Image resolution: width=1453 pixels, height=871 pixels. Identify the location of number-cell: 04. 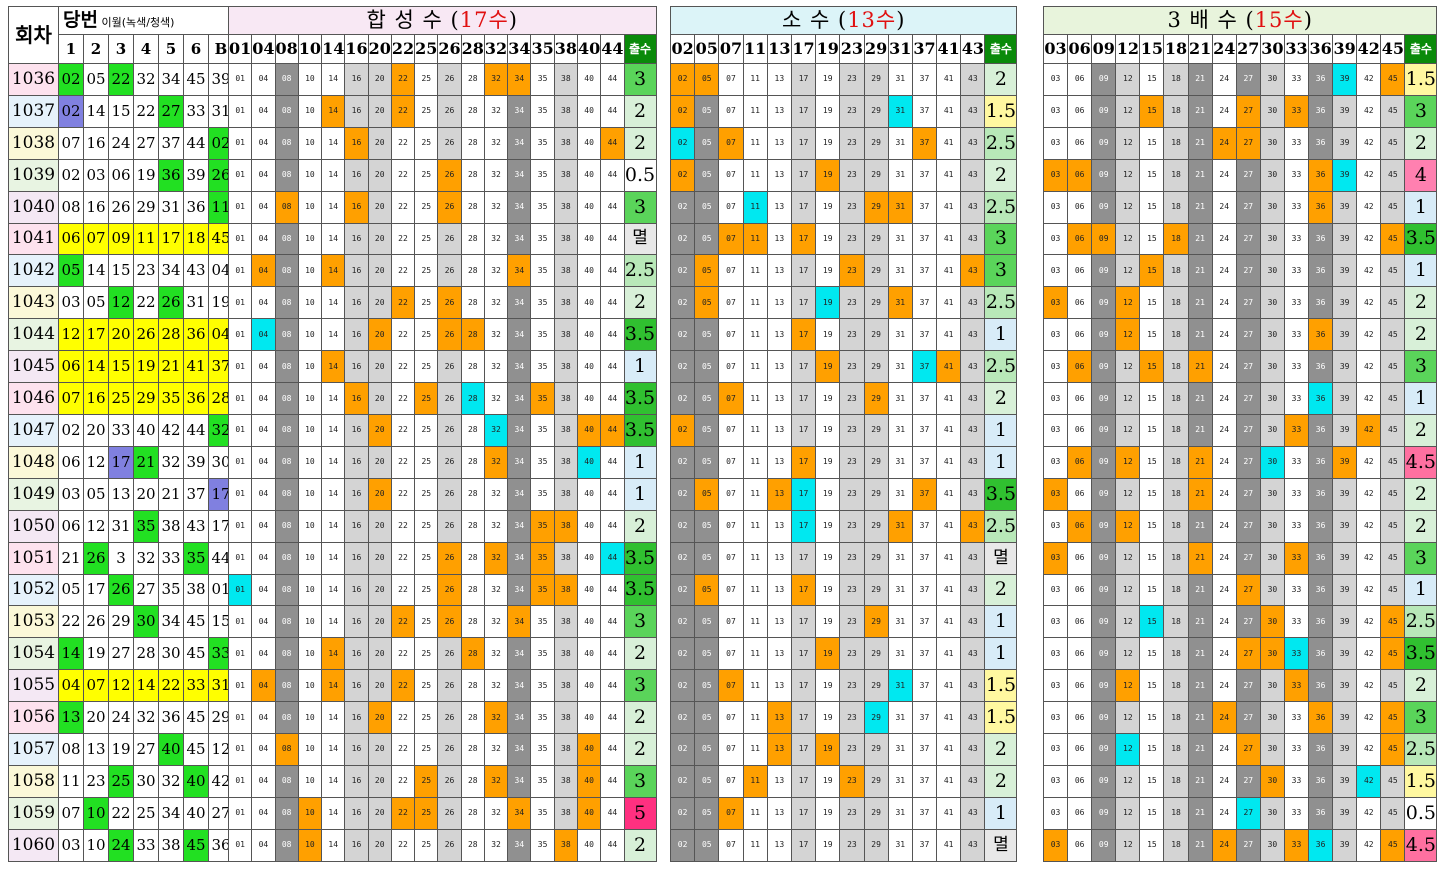
(263, 239).